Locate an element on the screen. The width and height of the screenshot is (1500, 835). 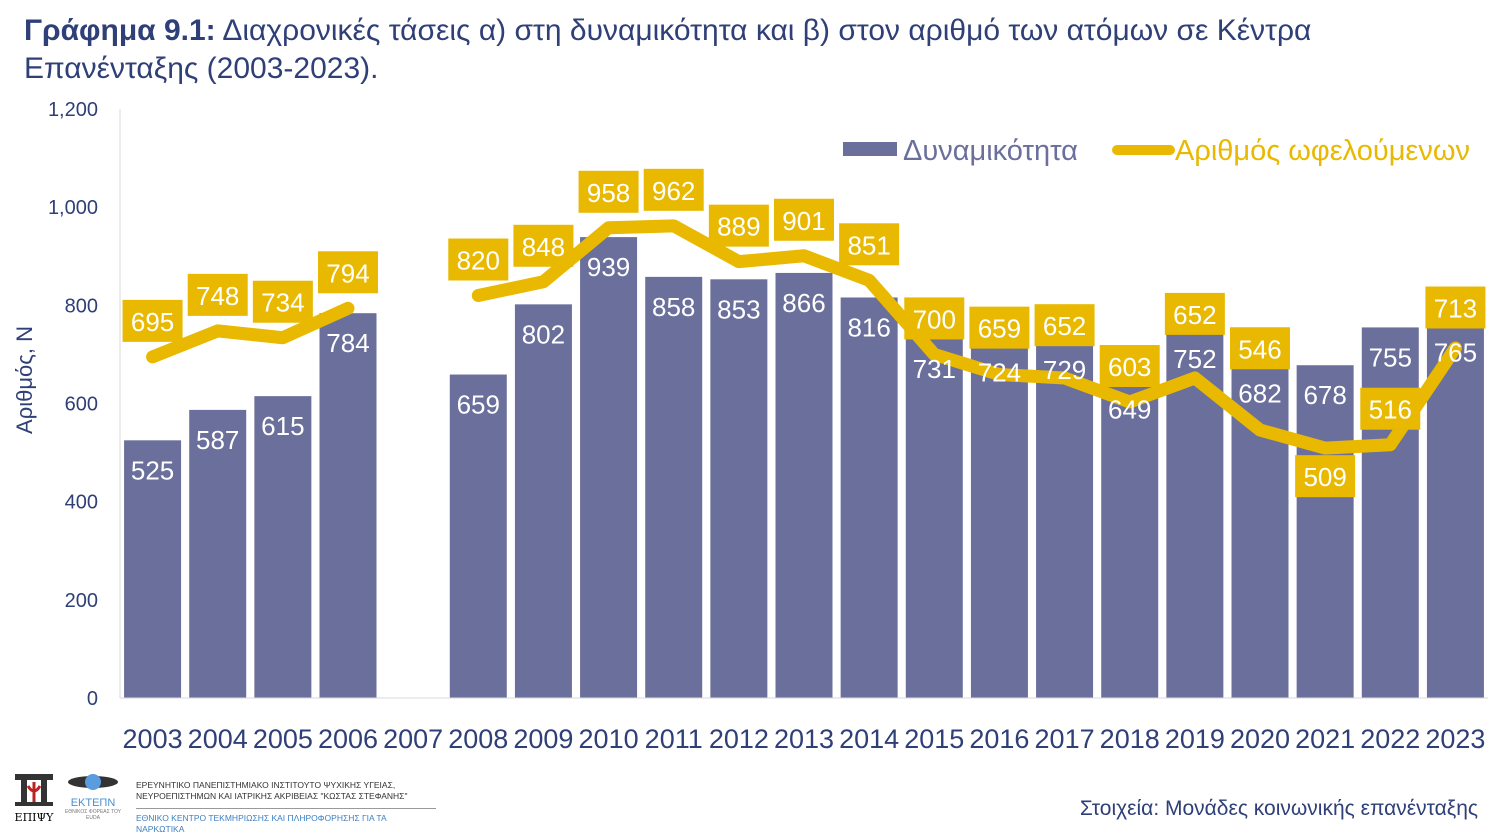
line-value-label: 901 is located at coordinates (803, 221).